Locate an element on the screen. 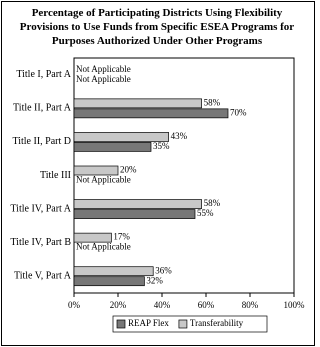  value-label: 70% is located at coordinates (238, 112).